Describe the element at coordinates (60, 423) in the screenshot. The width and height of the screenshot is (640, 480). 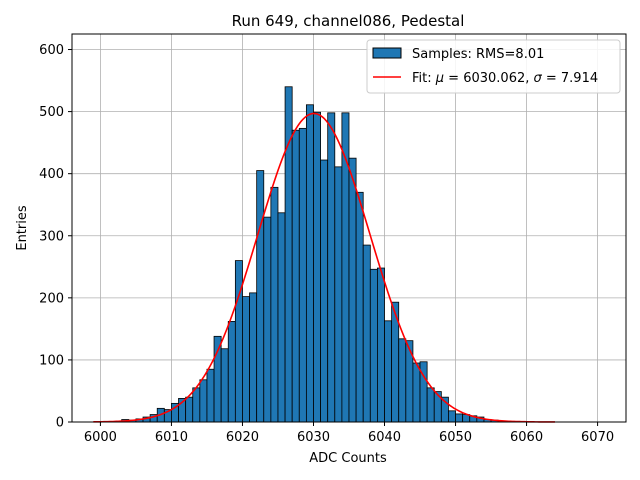
I see `y-tick-label: 0` at that location.